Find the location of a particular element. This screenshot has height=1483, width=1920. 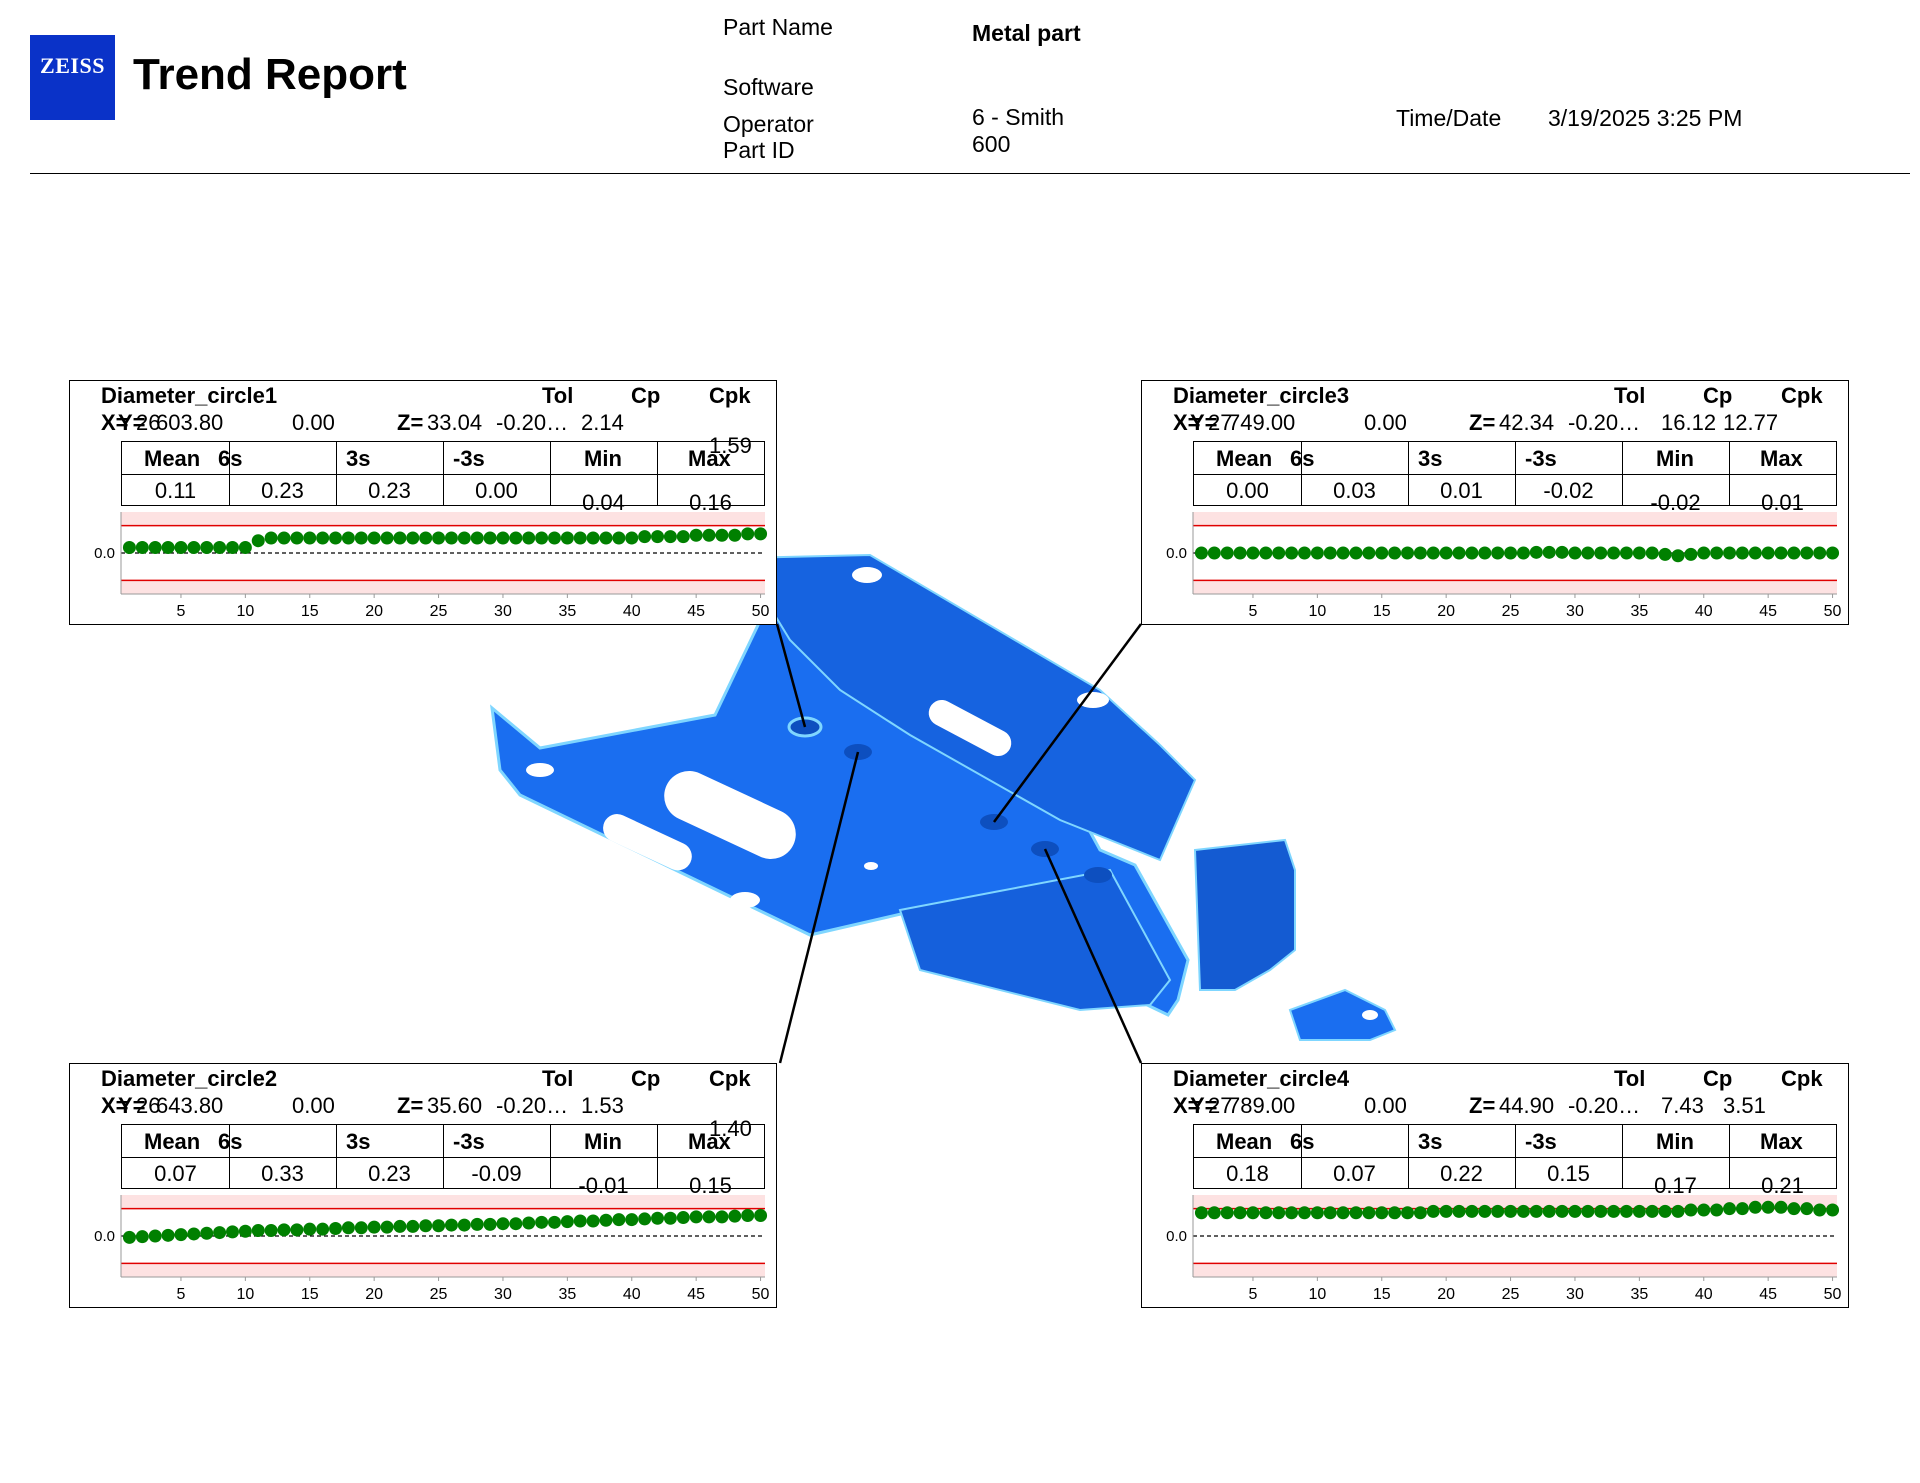

operator-label: Operator is located at coordinates (768, 124).